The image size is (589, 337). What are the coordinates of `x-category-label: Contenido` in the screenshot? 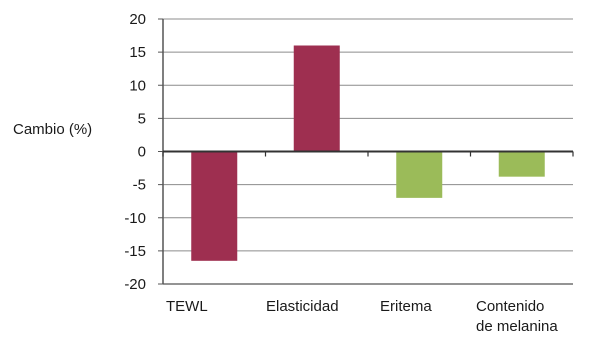 It's located at (510, 306).